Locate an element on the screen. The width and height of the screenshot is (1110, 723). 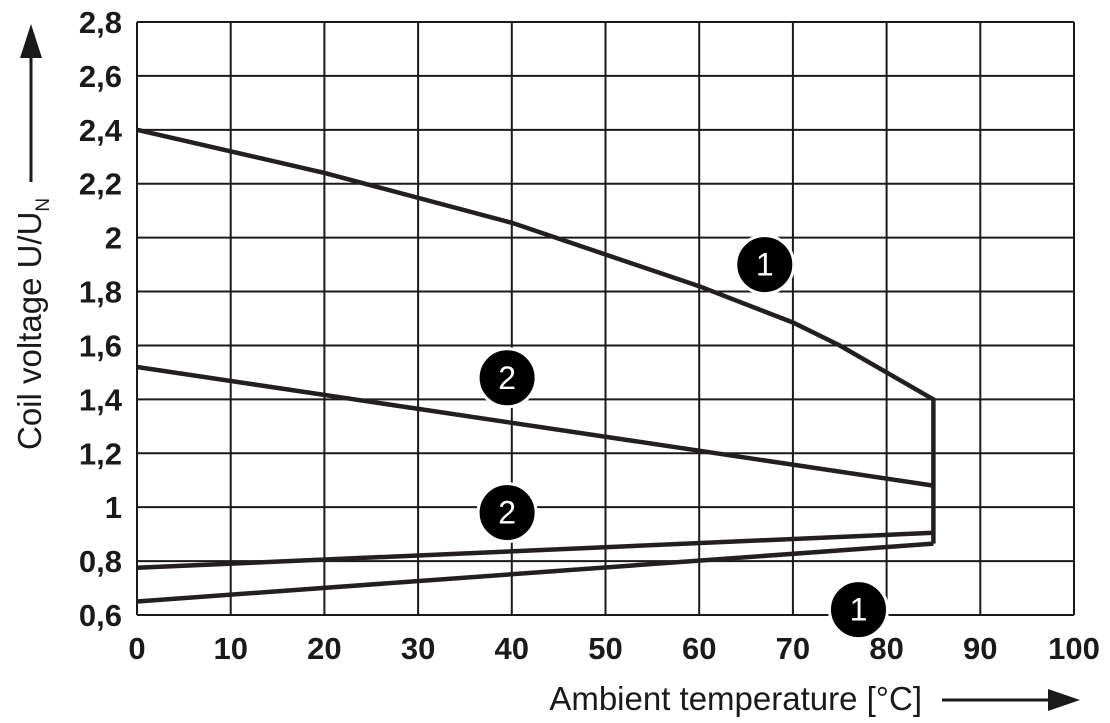
curve-marker-1-circle is located at coordinates (507, 378).